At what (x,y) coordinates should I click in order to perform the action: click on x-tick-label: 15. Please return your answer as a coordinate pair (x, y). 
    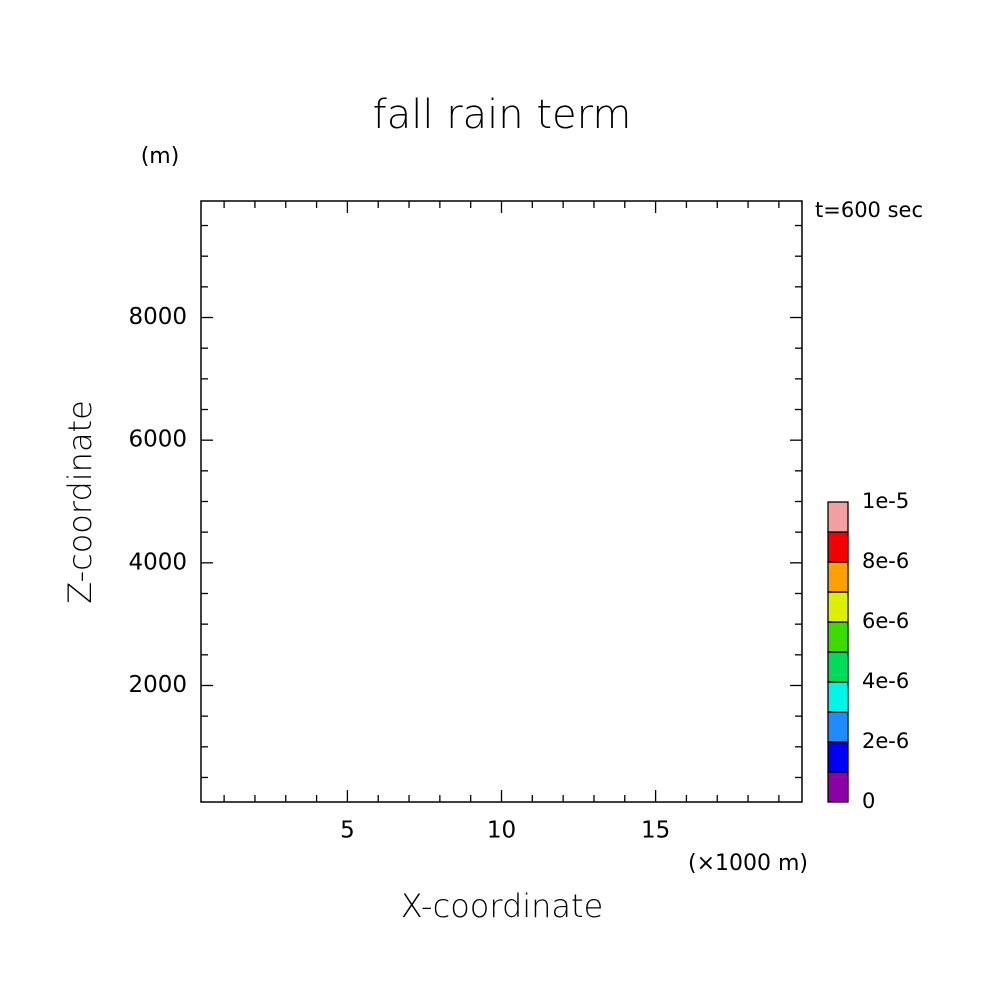
    Looking at the image, I should click on (655, 831).